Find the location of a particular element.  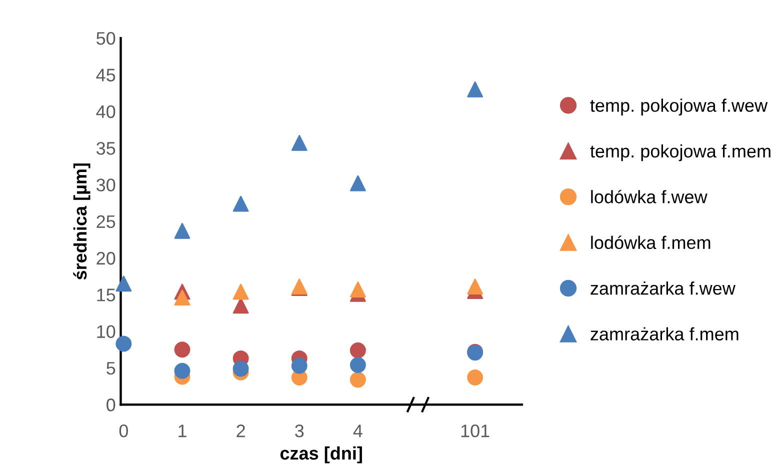

y-axis-title: średnica [µm] is located at coordinates (81, 221).